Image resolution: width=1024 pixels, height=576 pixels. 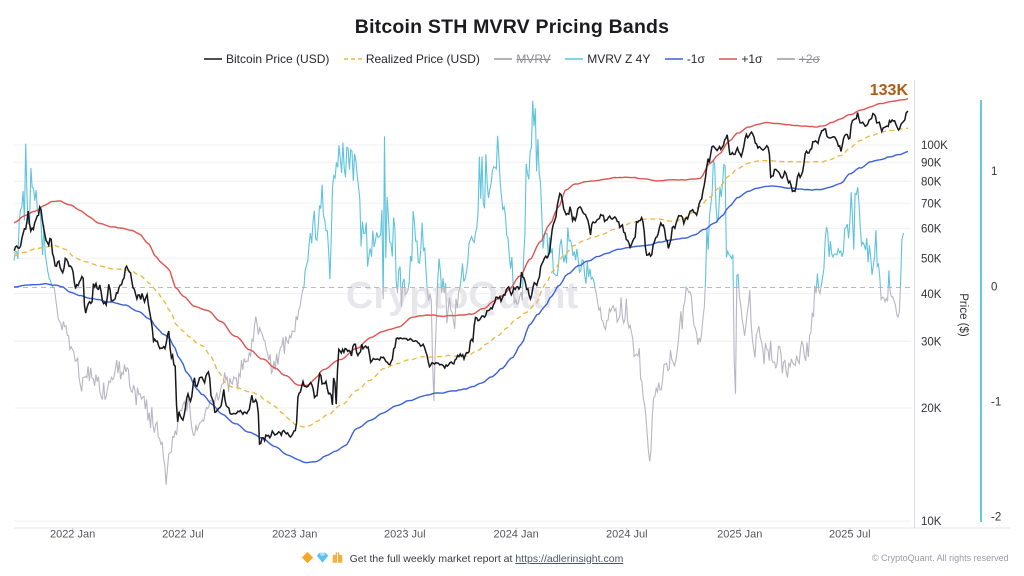 What do you see at coordinates (889, 90) in the screenshot?
I see `svg-text: 133K` at bounding box center [889, 90].